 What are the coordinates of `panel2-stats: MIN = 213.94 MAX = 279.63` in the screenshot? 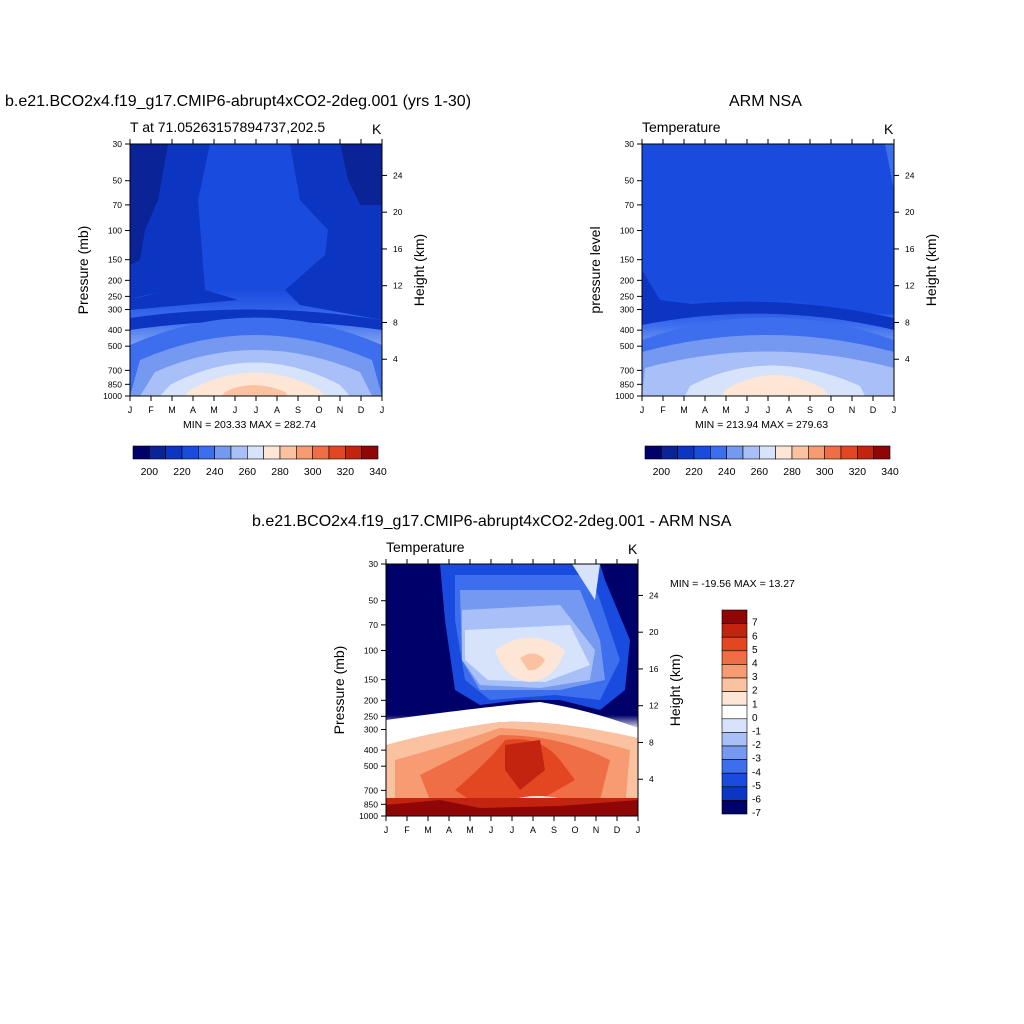 It's located at (762, 425).